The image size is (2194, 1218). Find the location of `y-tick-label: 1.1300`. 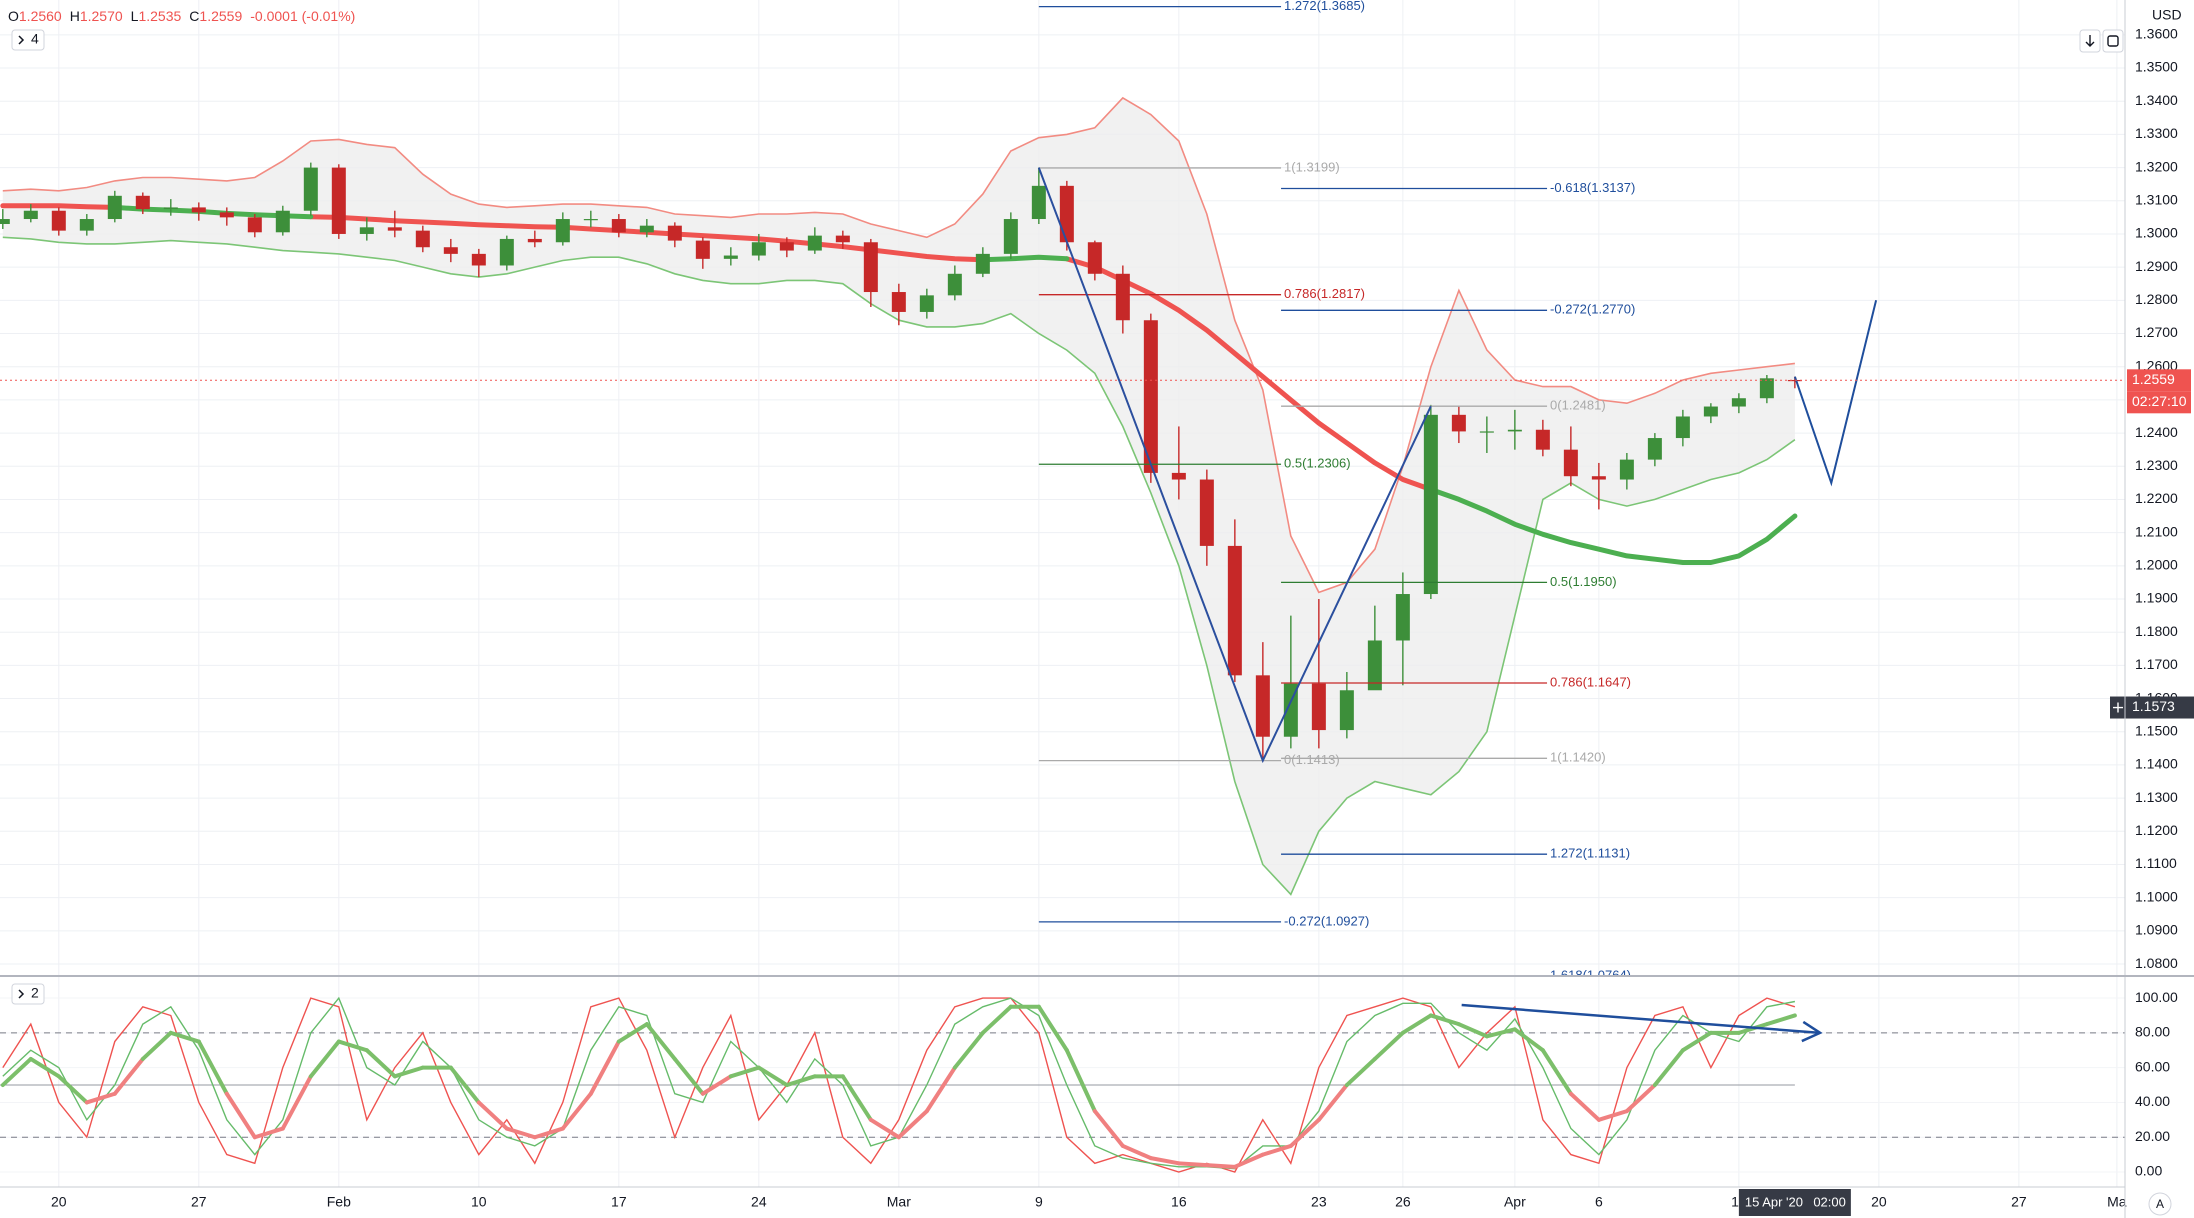

y-tick-label: 1.1300 is located at coordinates (2156, 797).